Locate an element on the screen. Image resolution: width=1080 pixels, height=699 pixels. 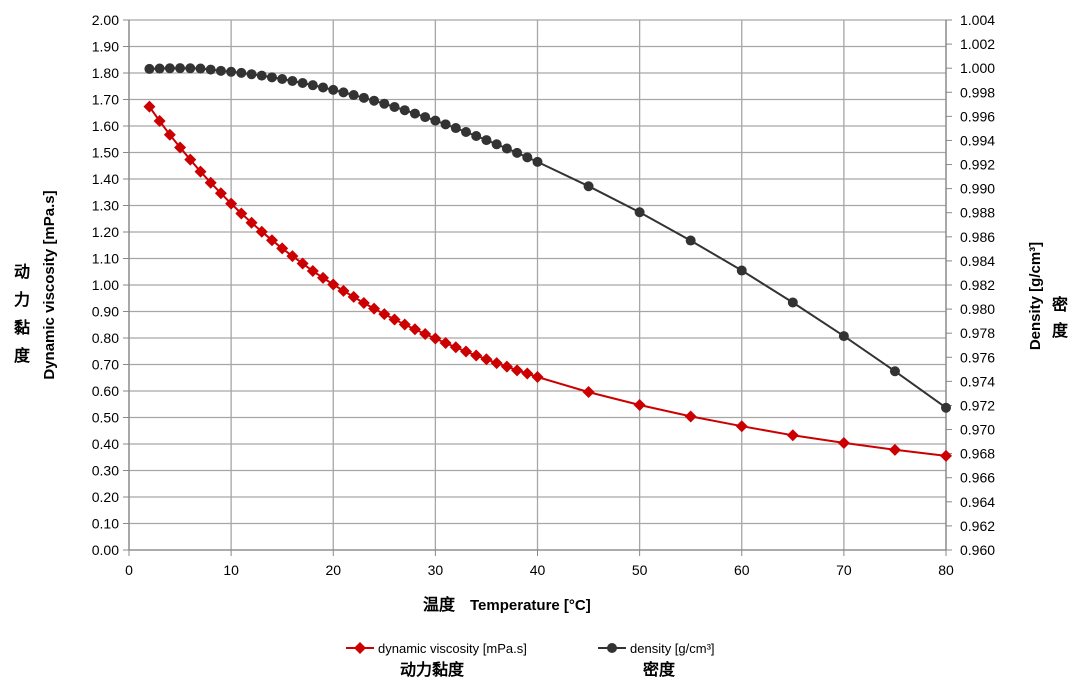
y-right-tick-label: 1.004 is located at coordinates (977, 20).